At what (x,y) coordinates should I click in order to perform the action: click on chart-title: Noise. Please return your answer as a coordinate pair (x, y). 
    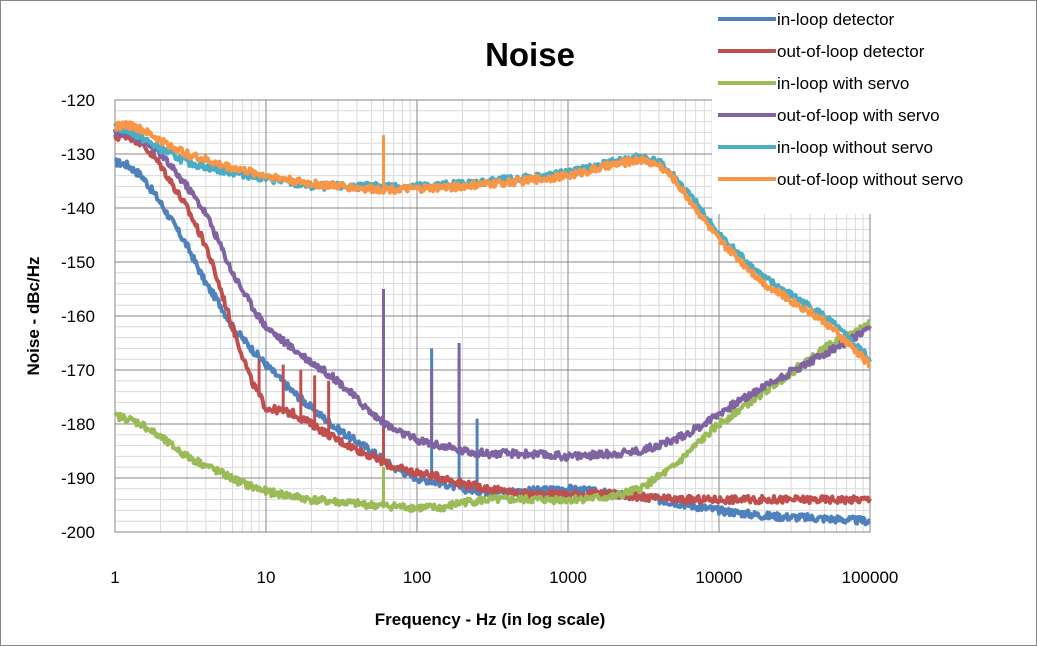
    Looking at the image, I should click on (530, 54).